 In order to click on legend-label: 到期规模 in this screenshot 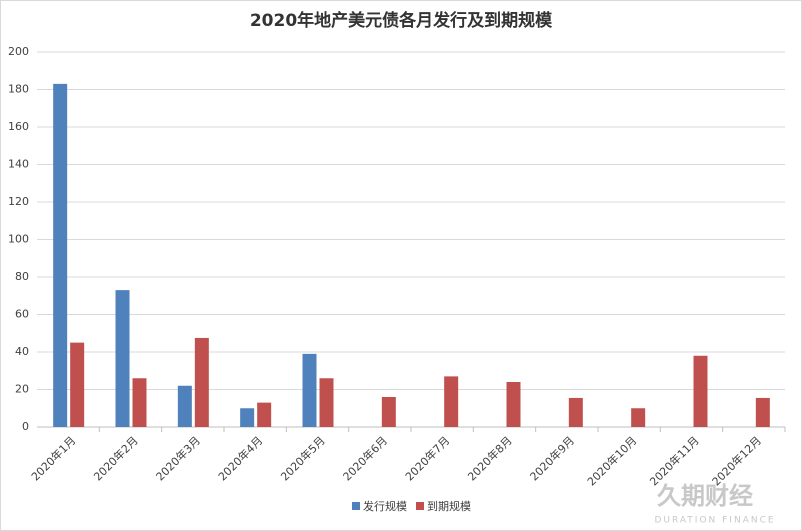, I will do `click(449, 506)`.